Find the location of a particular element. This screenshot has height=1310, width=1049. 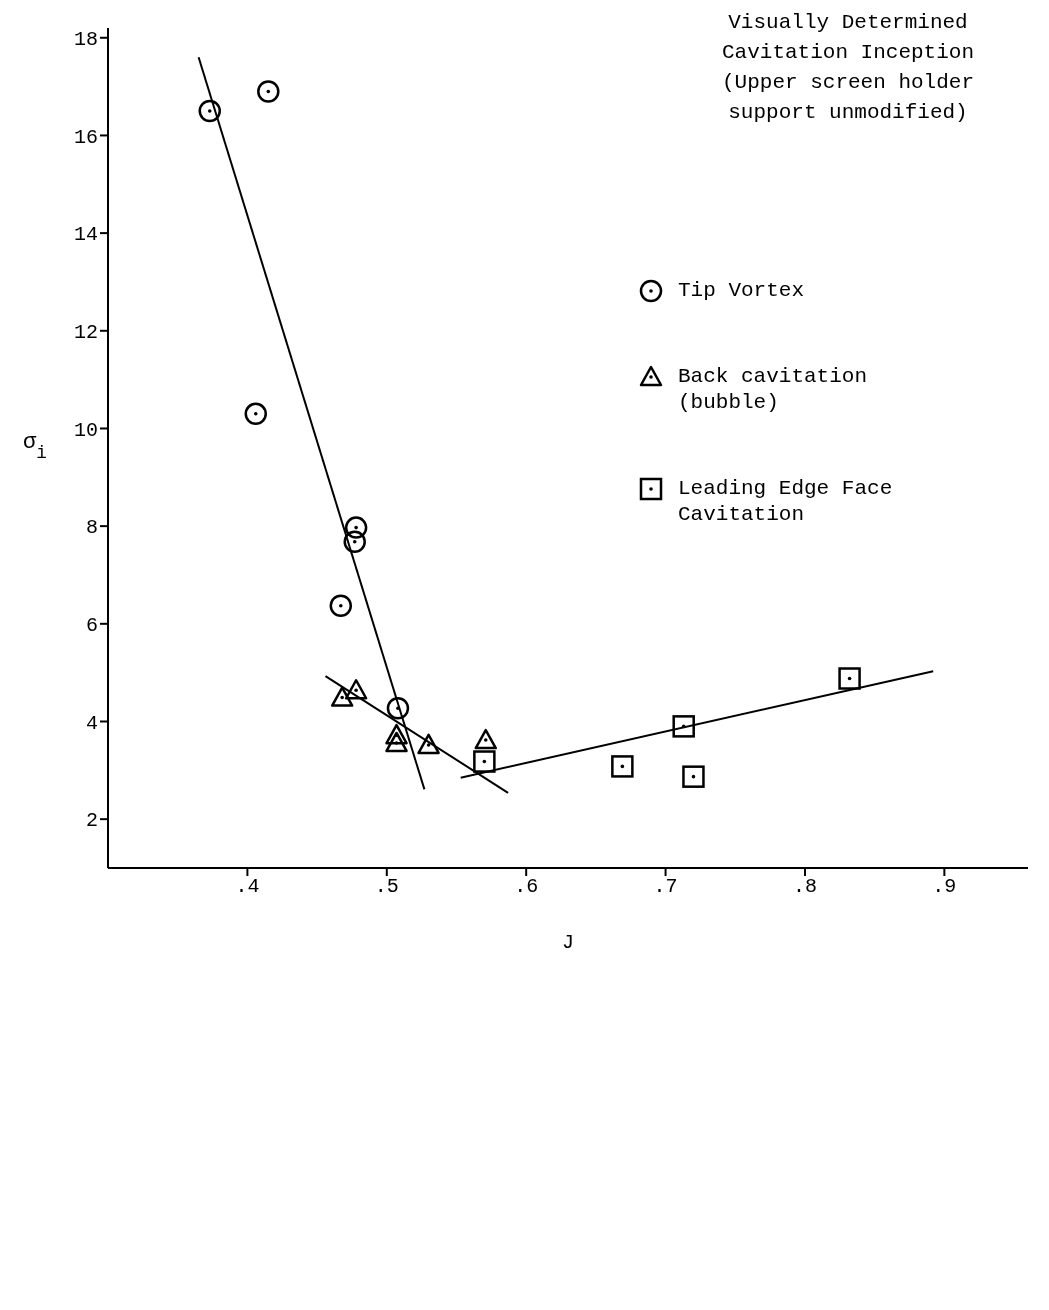

y-tick-label: 4 is located at coordinates (91, 723).